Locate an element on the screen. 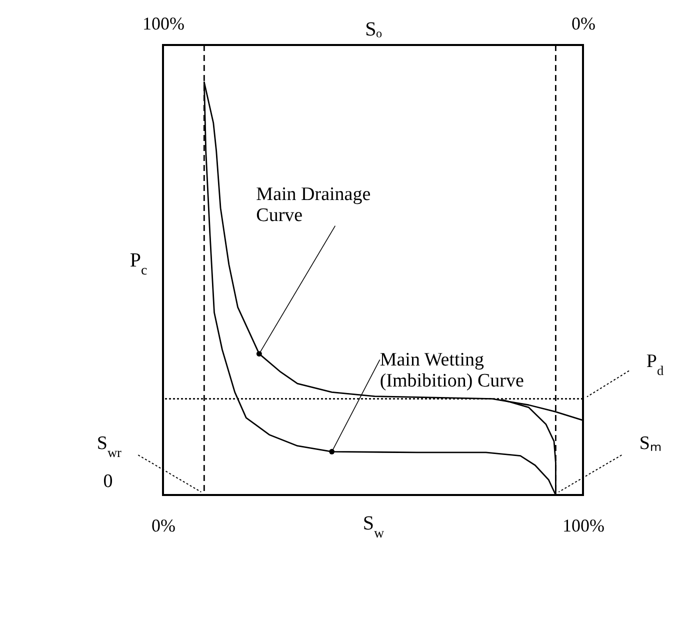 This screenshot has width=676, height=639. x2-axis-title: Sₒ is located at coordinates (373, 29).